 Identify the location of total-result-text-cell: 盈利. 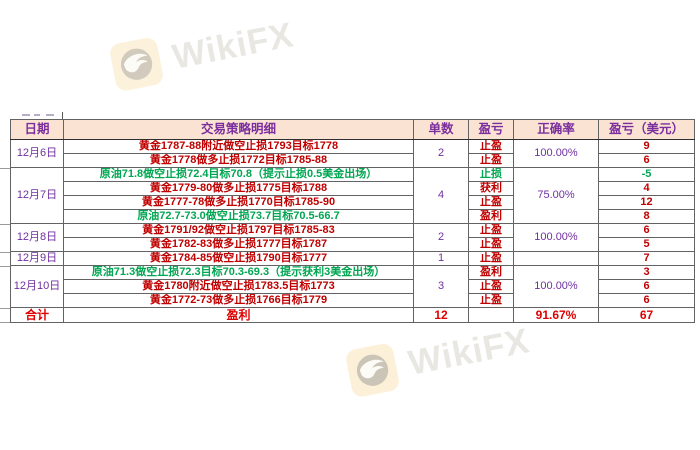
(238, 315).